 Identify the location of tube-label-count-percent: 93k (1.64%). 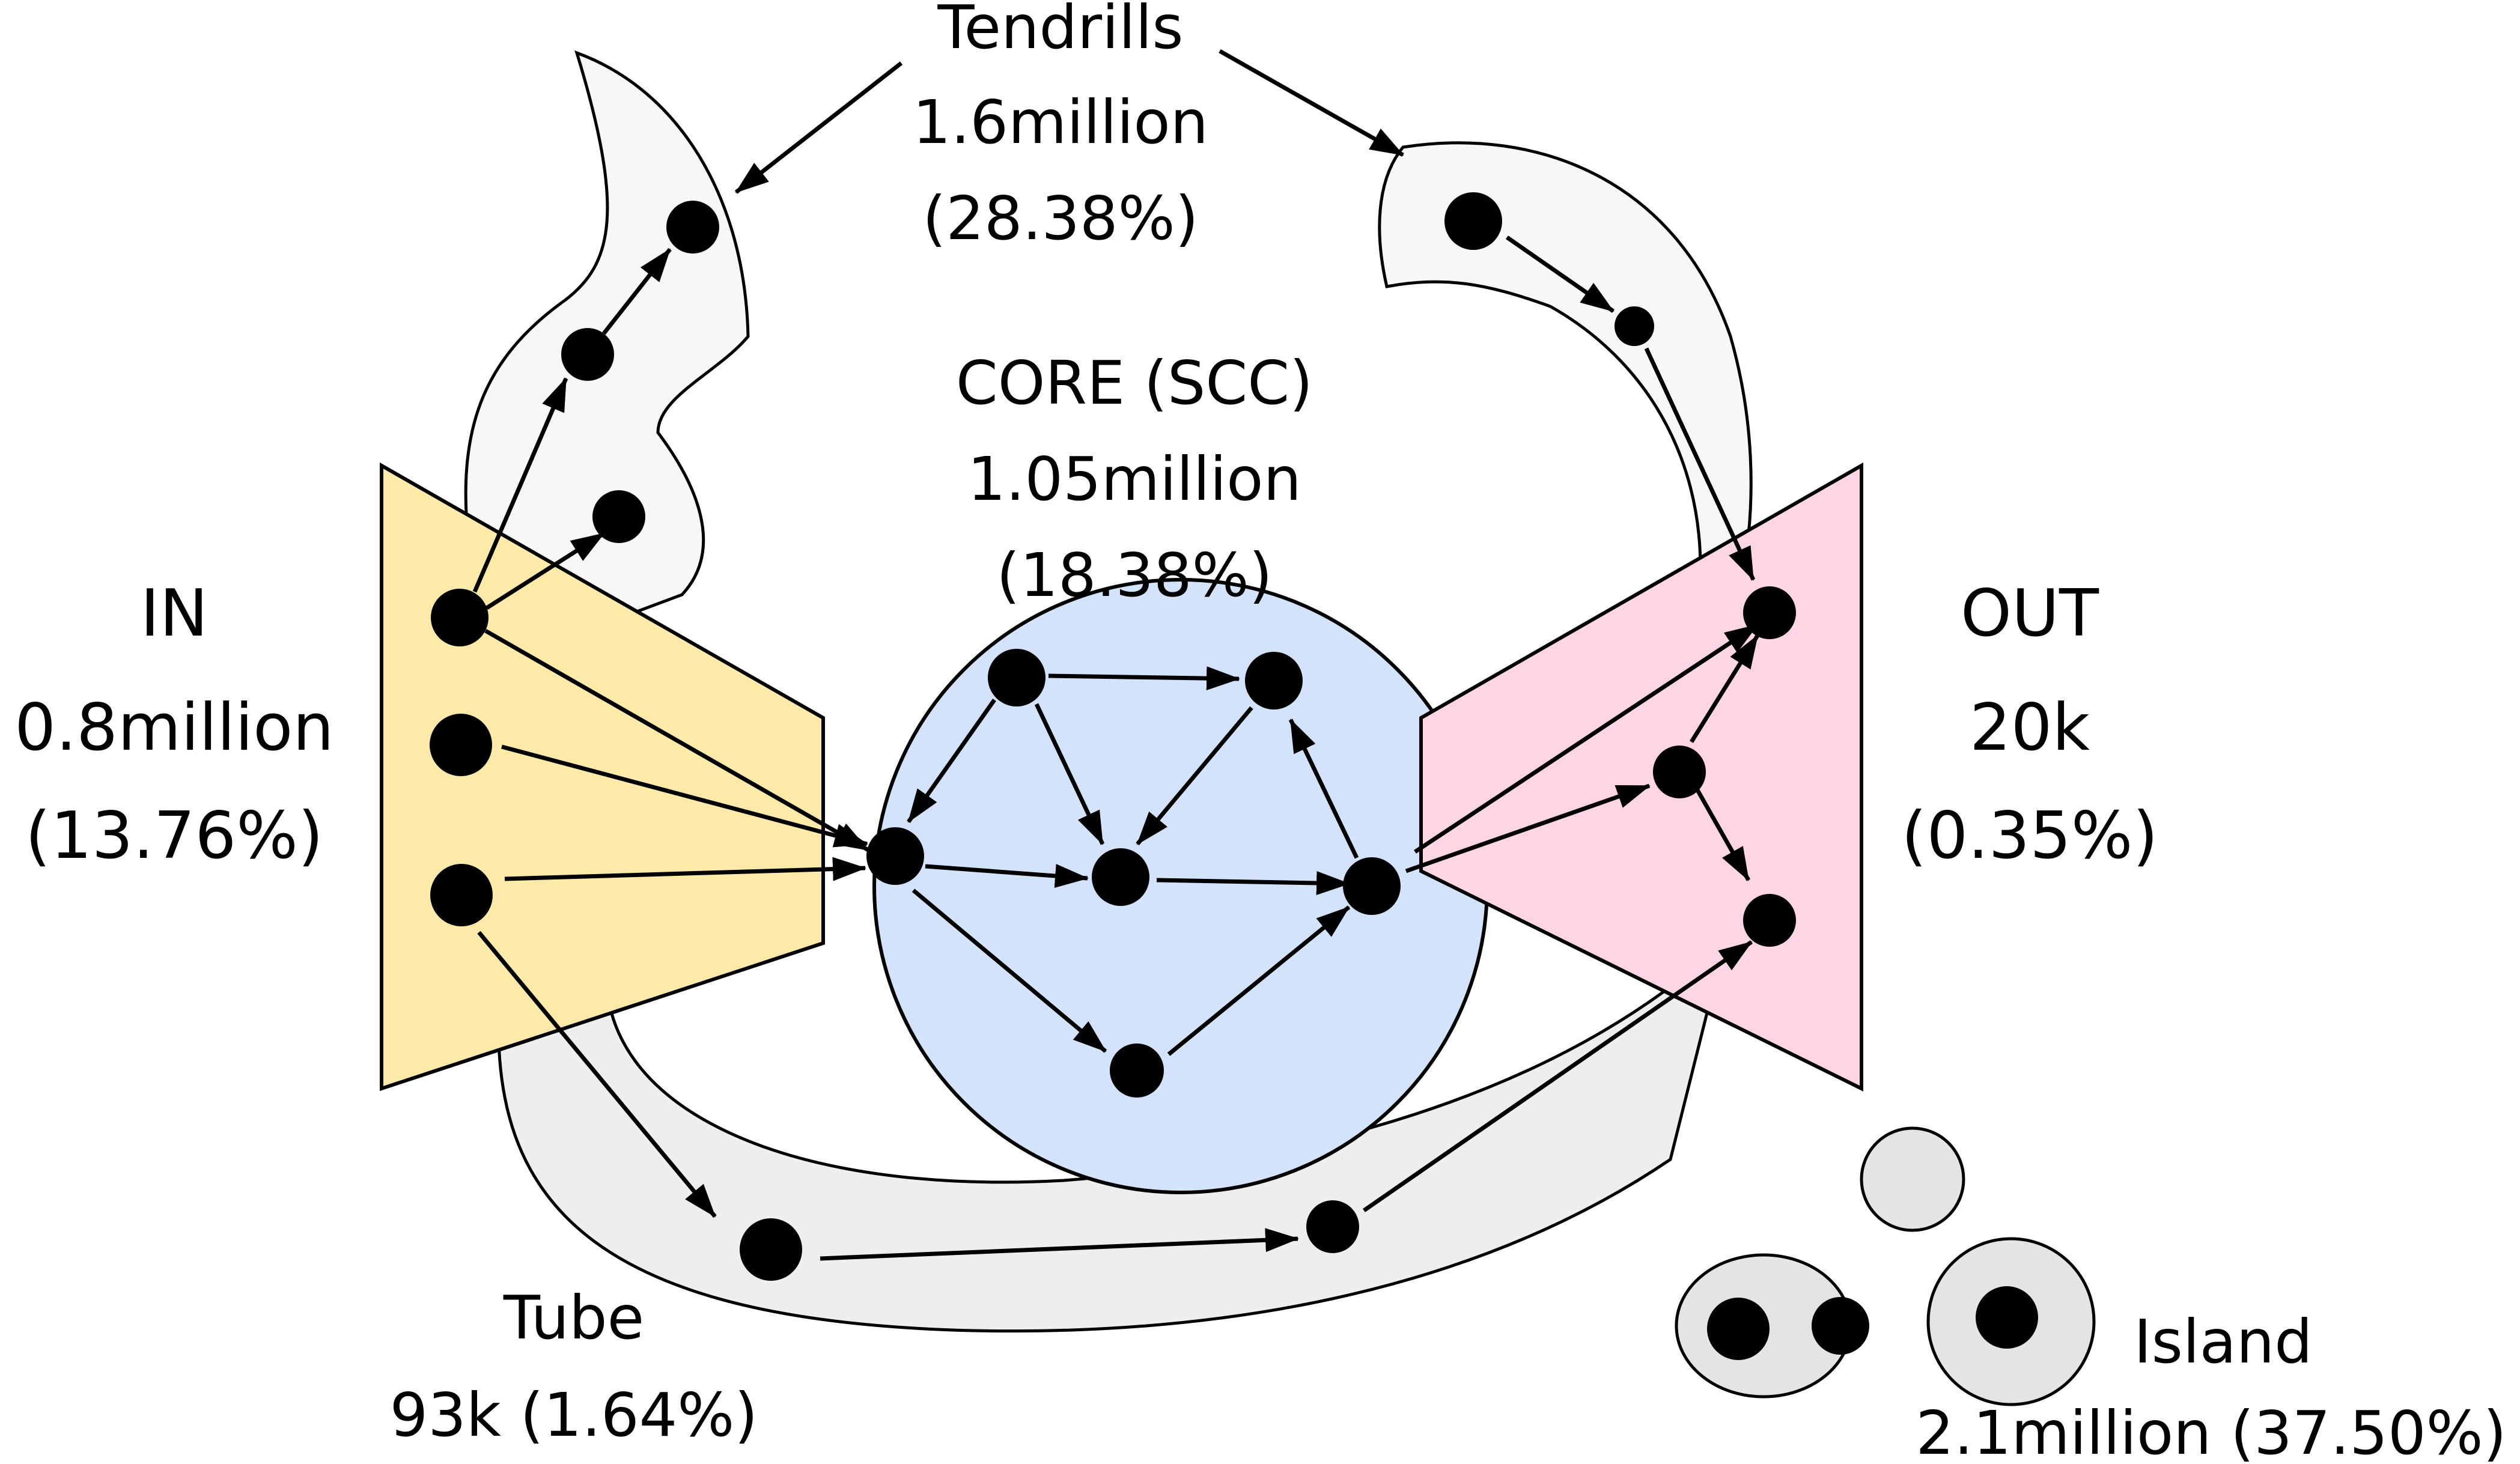
(574, 1415).